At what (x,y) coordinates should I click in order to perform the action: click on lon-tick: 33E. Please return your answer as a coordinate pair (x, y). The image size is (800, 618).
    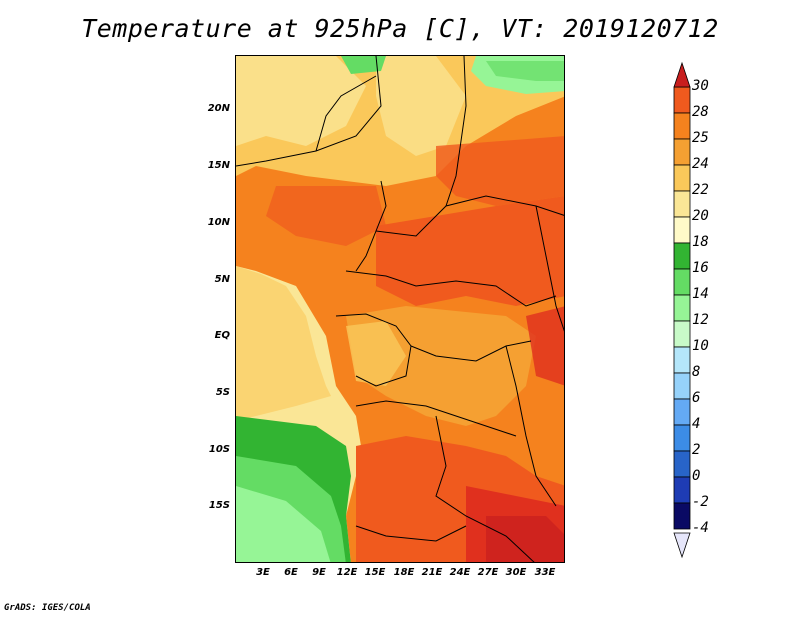
    Looking at the image, I should click on (545, 572).